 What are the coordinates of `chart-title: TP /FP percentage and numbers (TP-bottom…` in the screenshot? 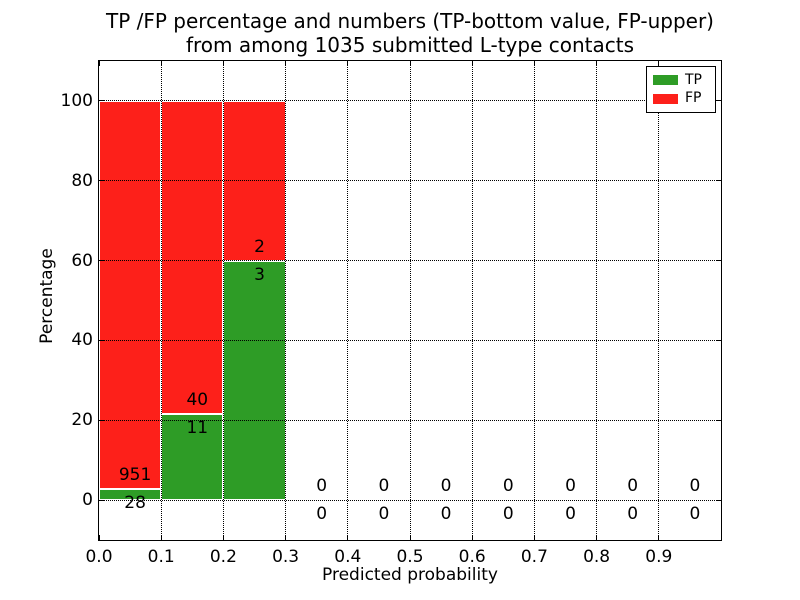 It's located at (410, 33).